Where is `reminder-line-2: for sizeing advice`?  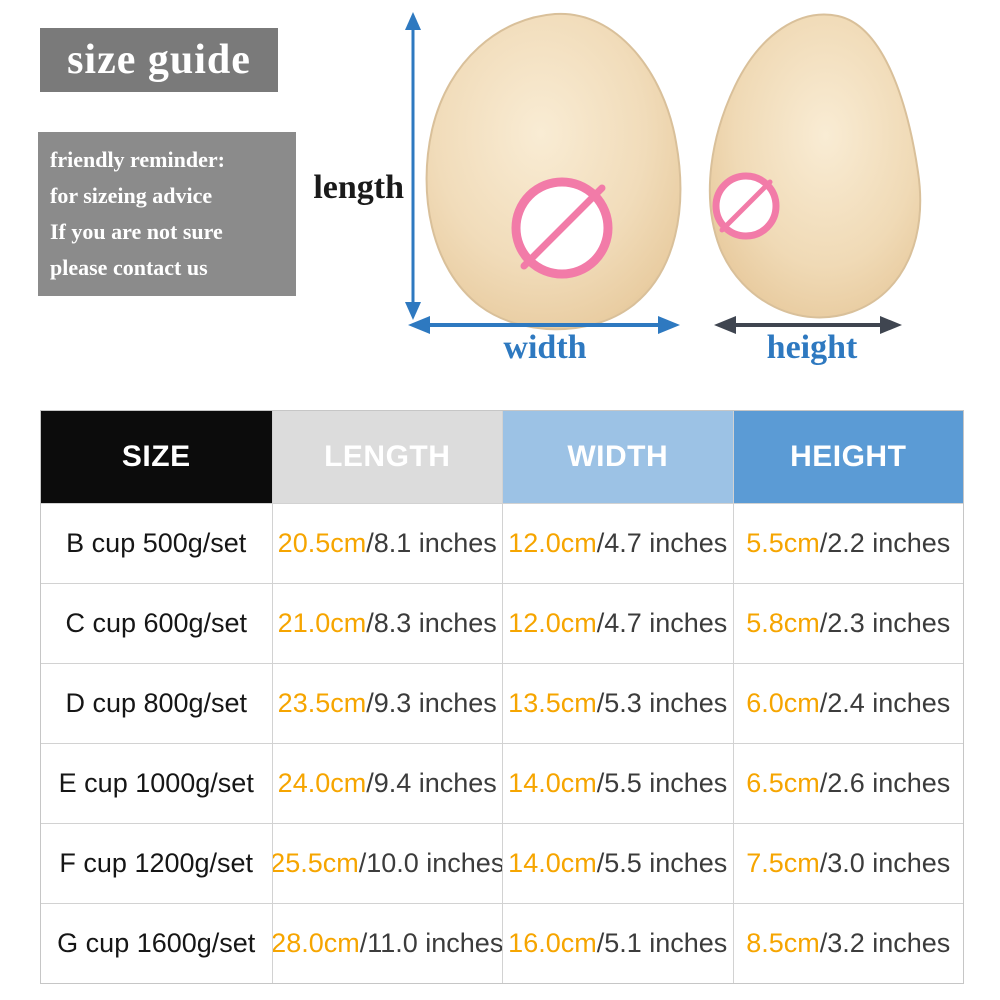
reminder-line-2: for sizeing advice is located at coordinates (131, 195).